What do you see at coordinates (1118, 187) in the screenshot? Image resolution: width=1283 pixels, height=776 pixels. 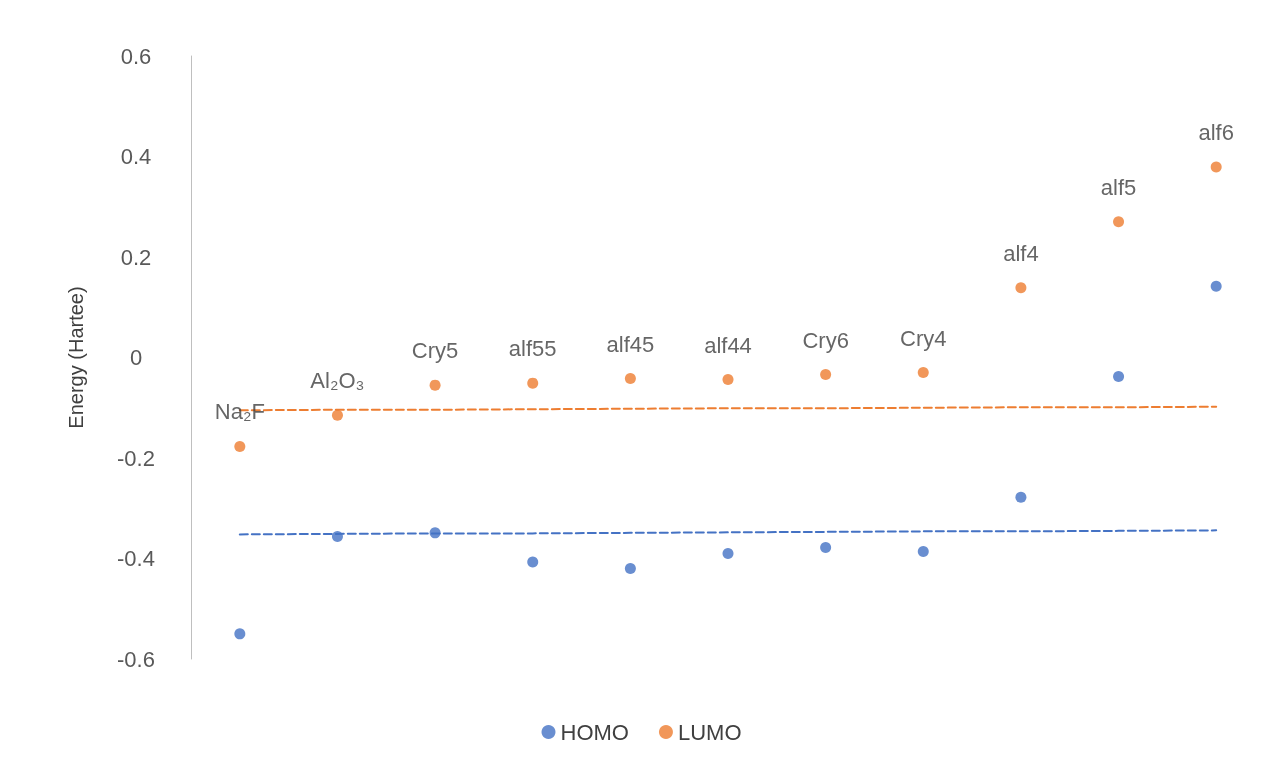 I see `data-label: alf5` at bounding box center [1118, 187].